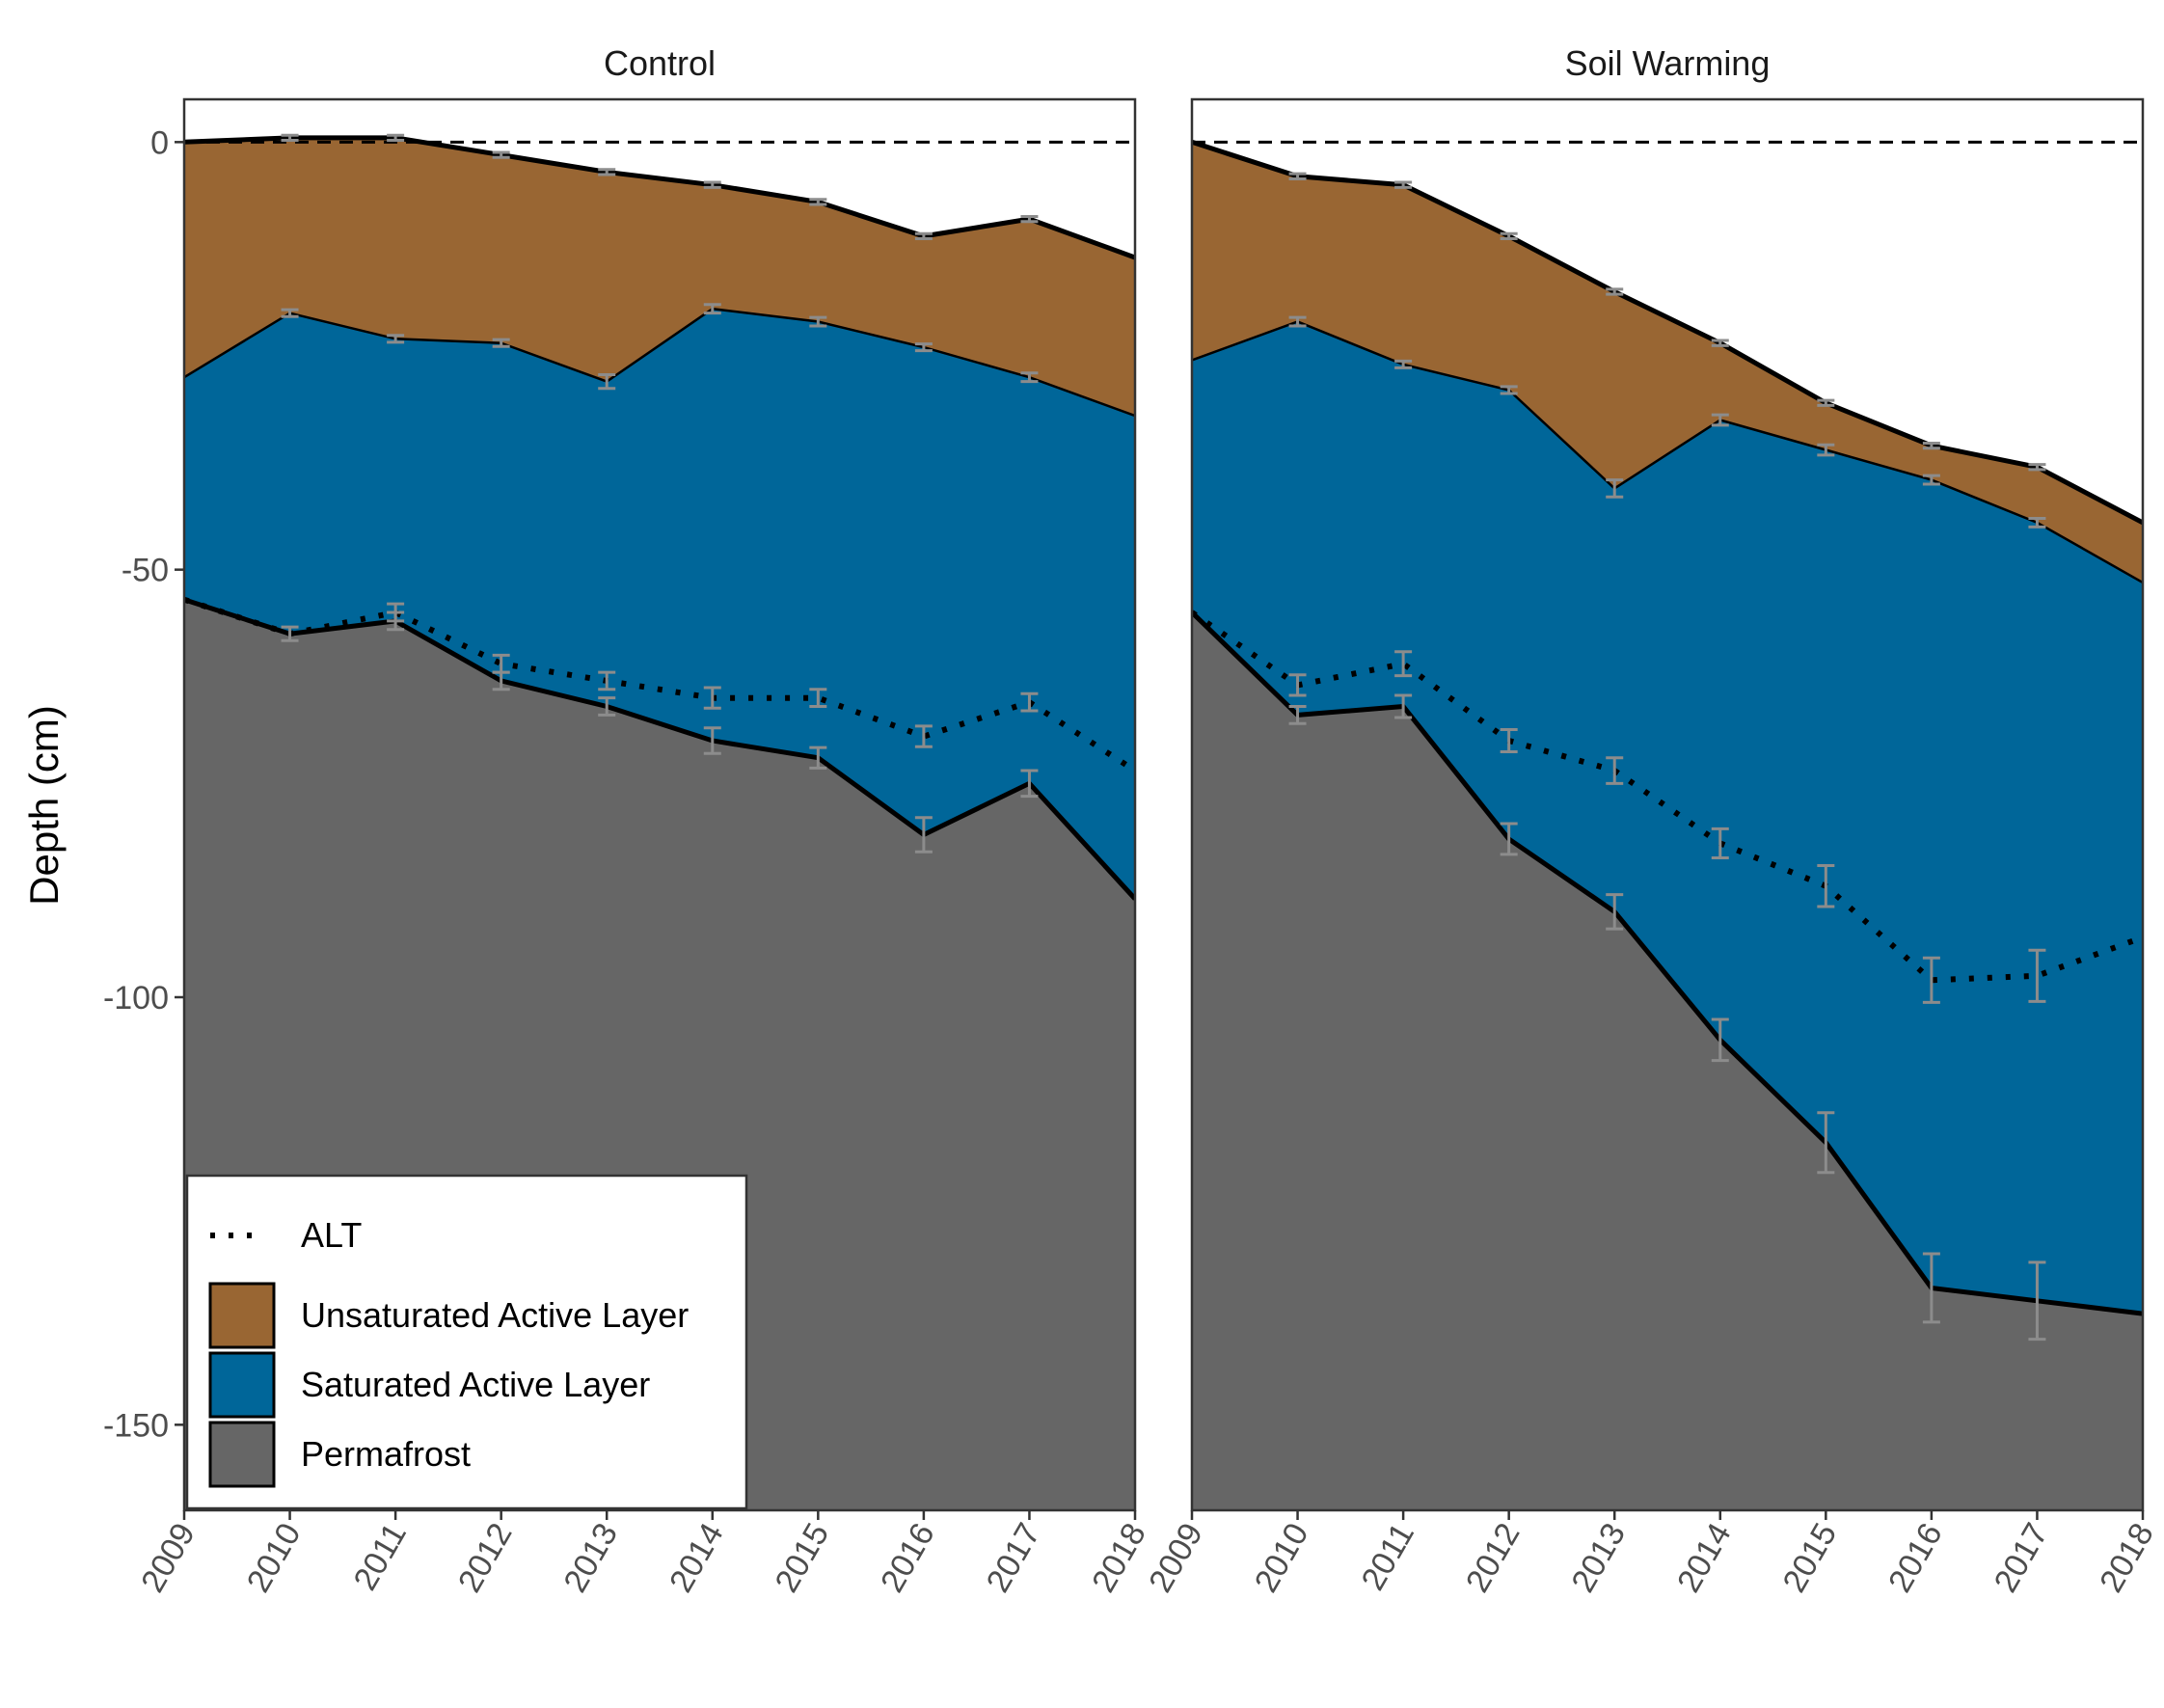 This screenshot has height=1708, width=2164. I want to click on panel-title: Control, so click(660, 63).